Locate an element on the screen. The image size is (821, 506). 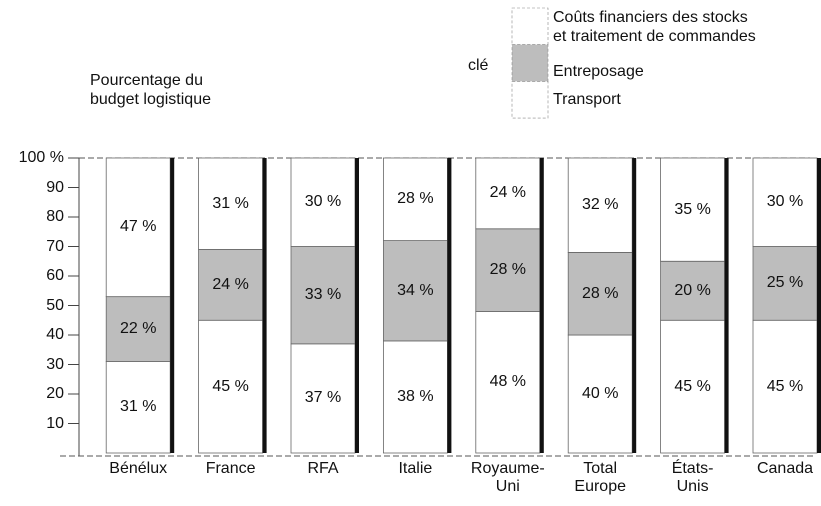
value-label: 47 % is located at coordinates (138, 227).